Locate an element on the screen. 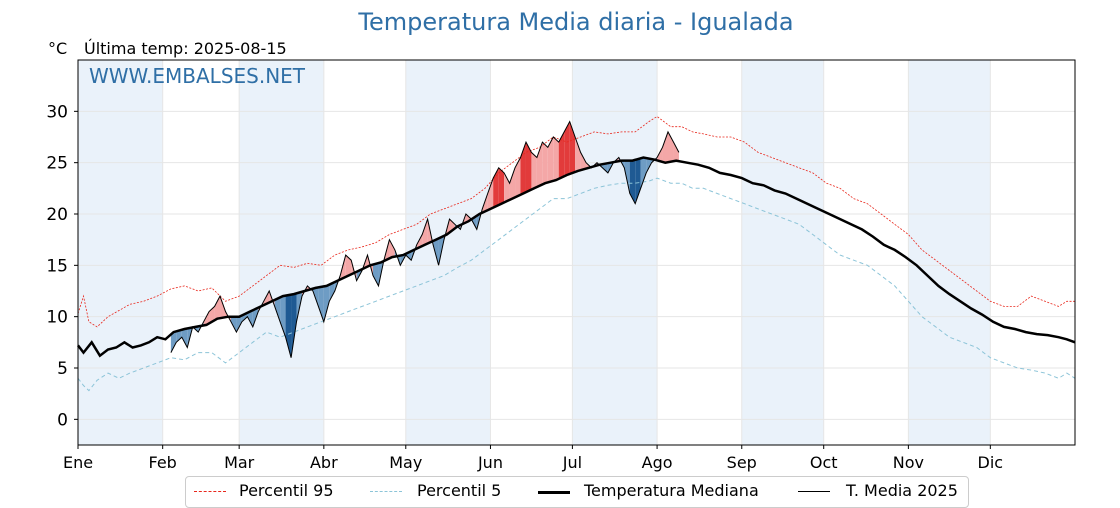 This screenshot has height=508, width=1120. chart-title: Temperatura Media diaria - Igualada is located at coordinates (576, 22).